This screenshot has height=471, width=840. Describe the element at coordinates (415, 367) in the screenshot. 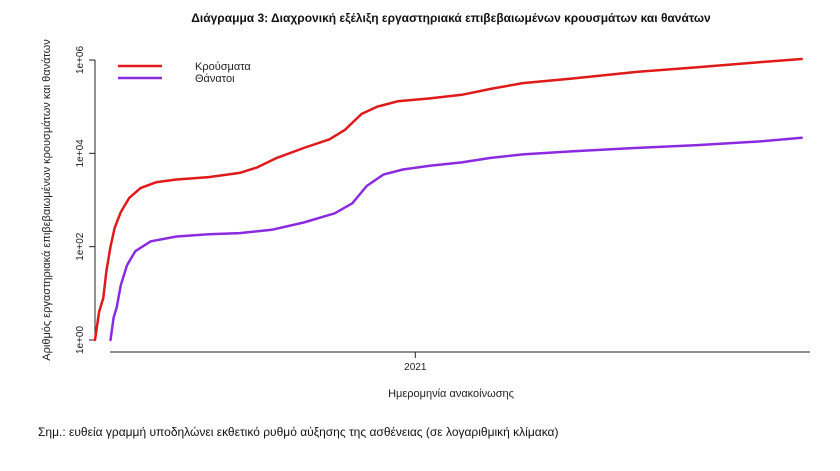

I see `x-tick-label-0: 2021` at that location.